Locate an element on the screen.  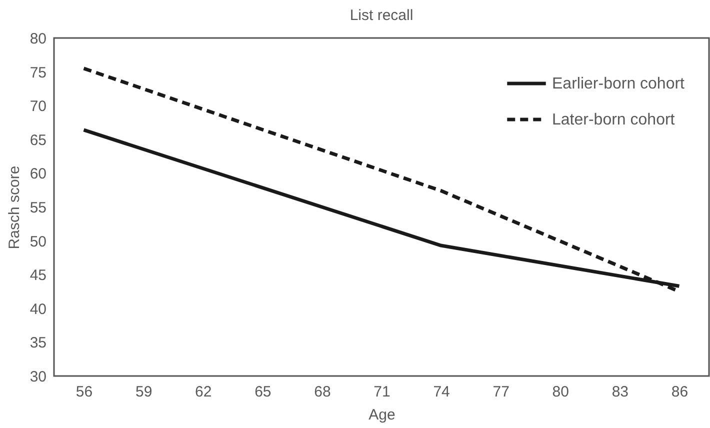
x-tick-label: 62 is located at coordinates (203, 392).